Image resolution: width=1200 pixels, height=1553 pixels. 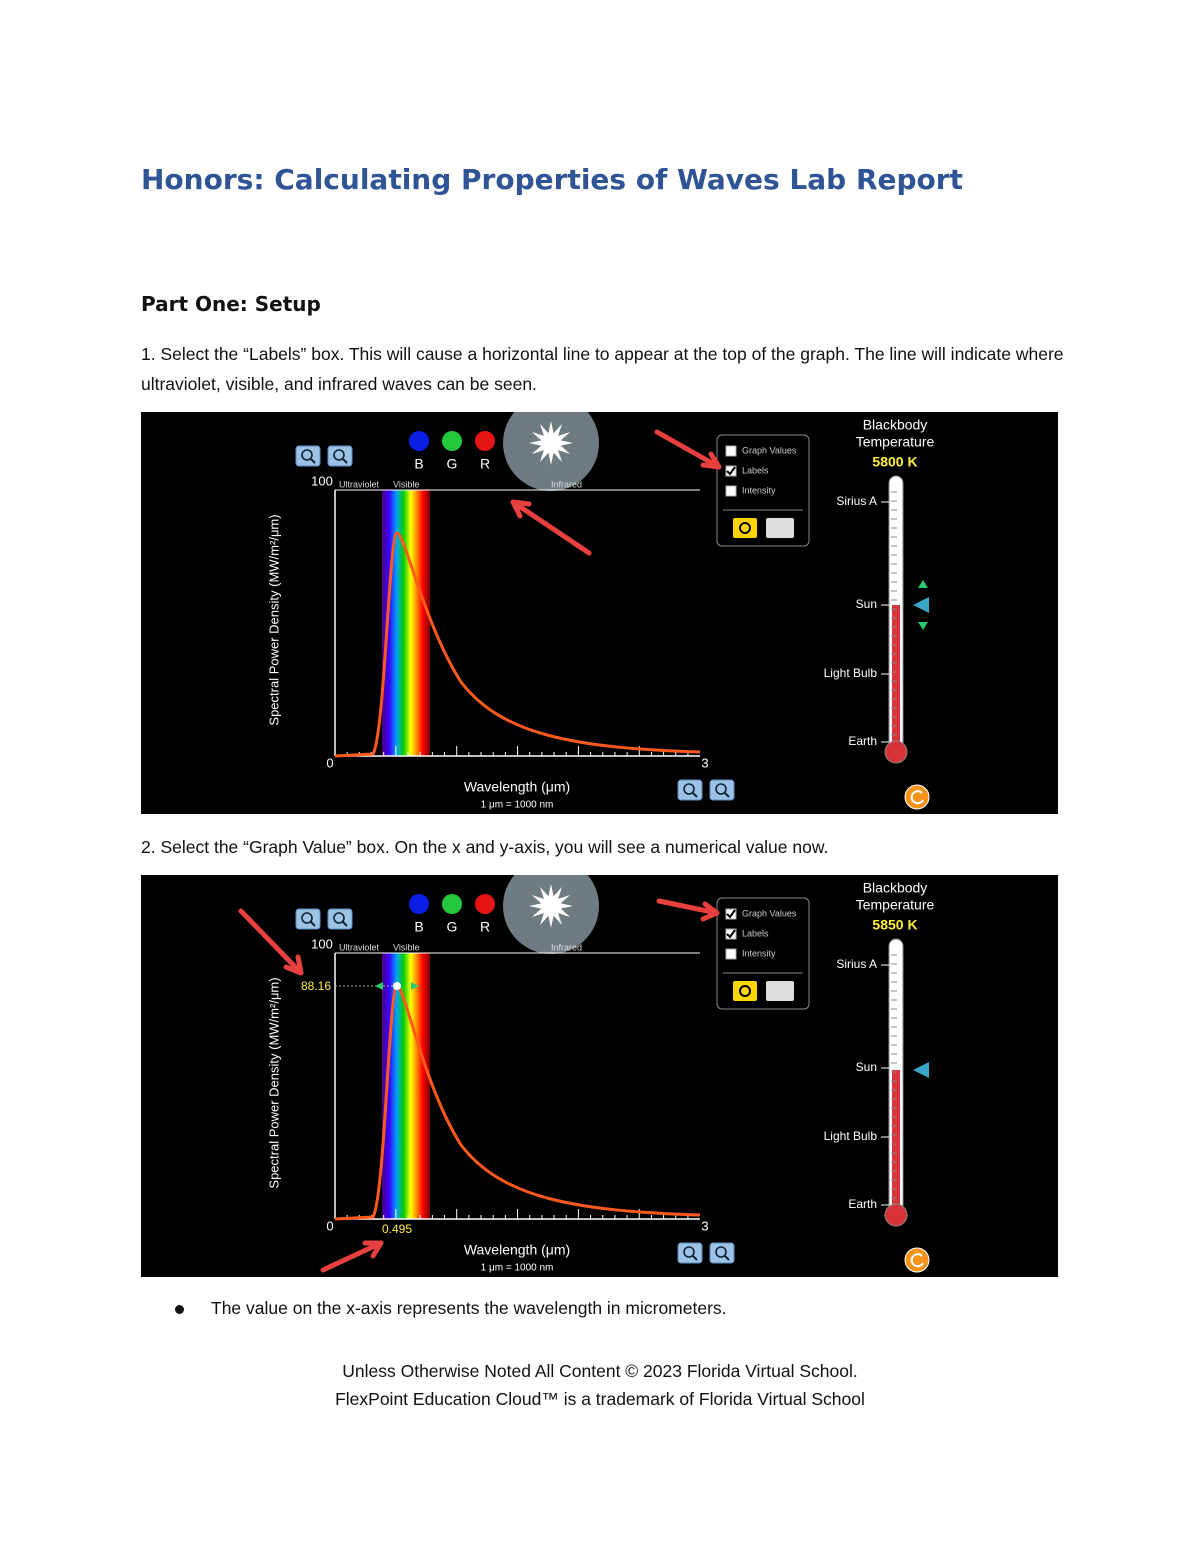 I want to click on temperature: 5850 K, so click(x=894, y=925).